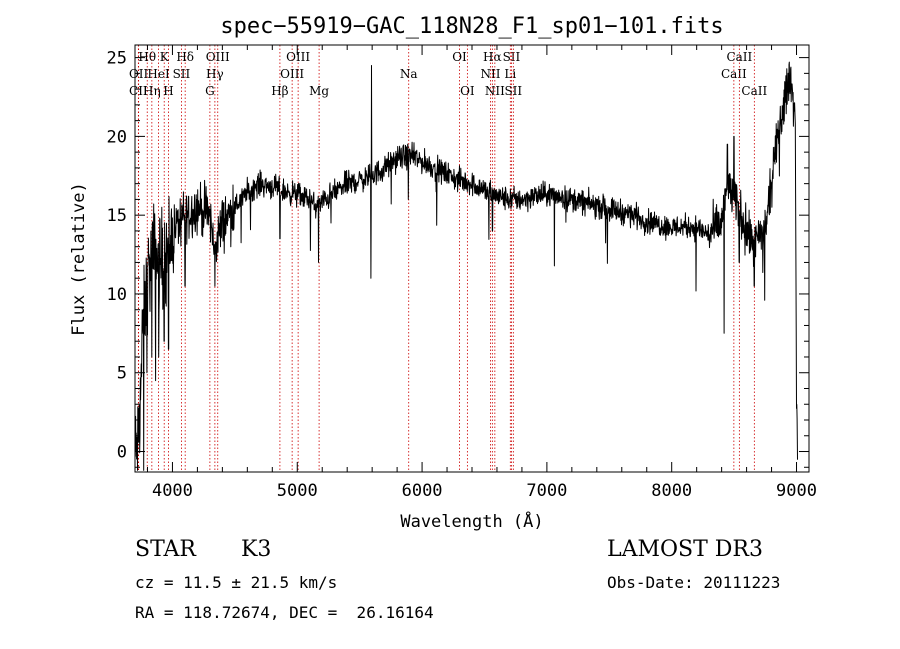 Image resolution: width=900 pixels, height=649 pixels. What do you see at coordinates (117, 216) in the screenshot?
I see `y-tick-label: 15` at bounding box center [117, 216].